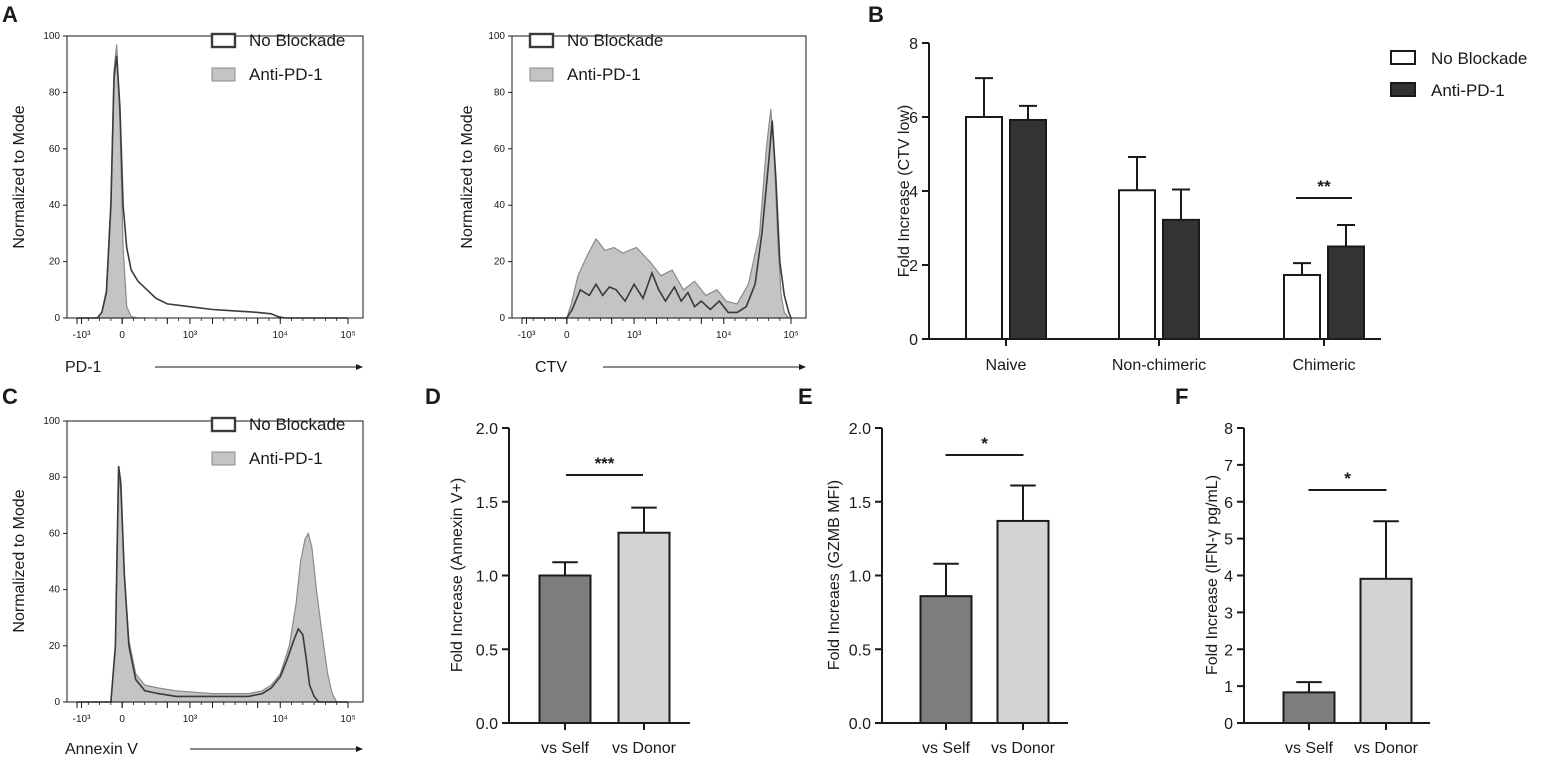 The image size is (1543, 764). I want to click on y-tick-label: 3, so click(1228, 613).